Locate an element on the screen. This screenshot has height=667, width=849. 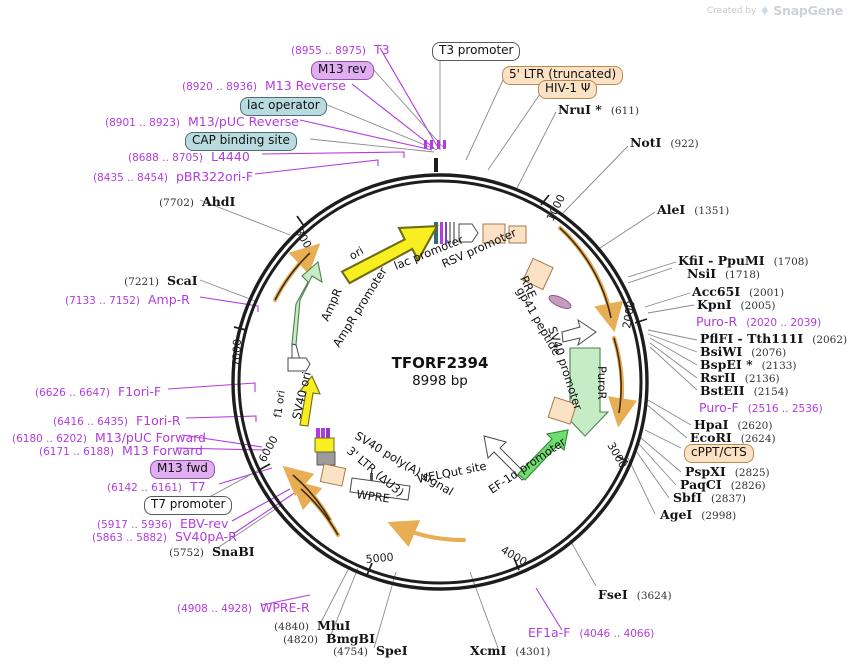
primer-f1ori-r: F1ori-R is located at coordinates (158, 420).